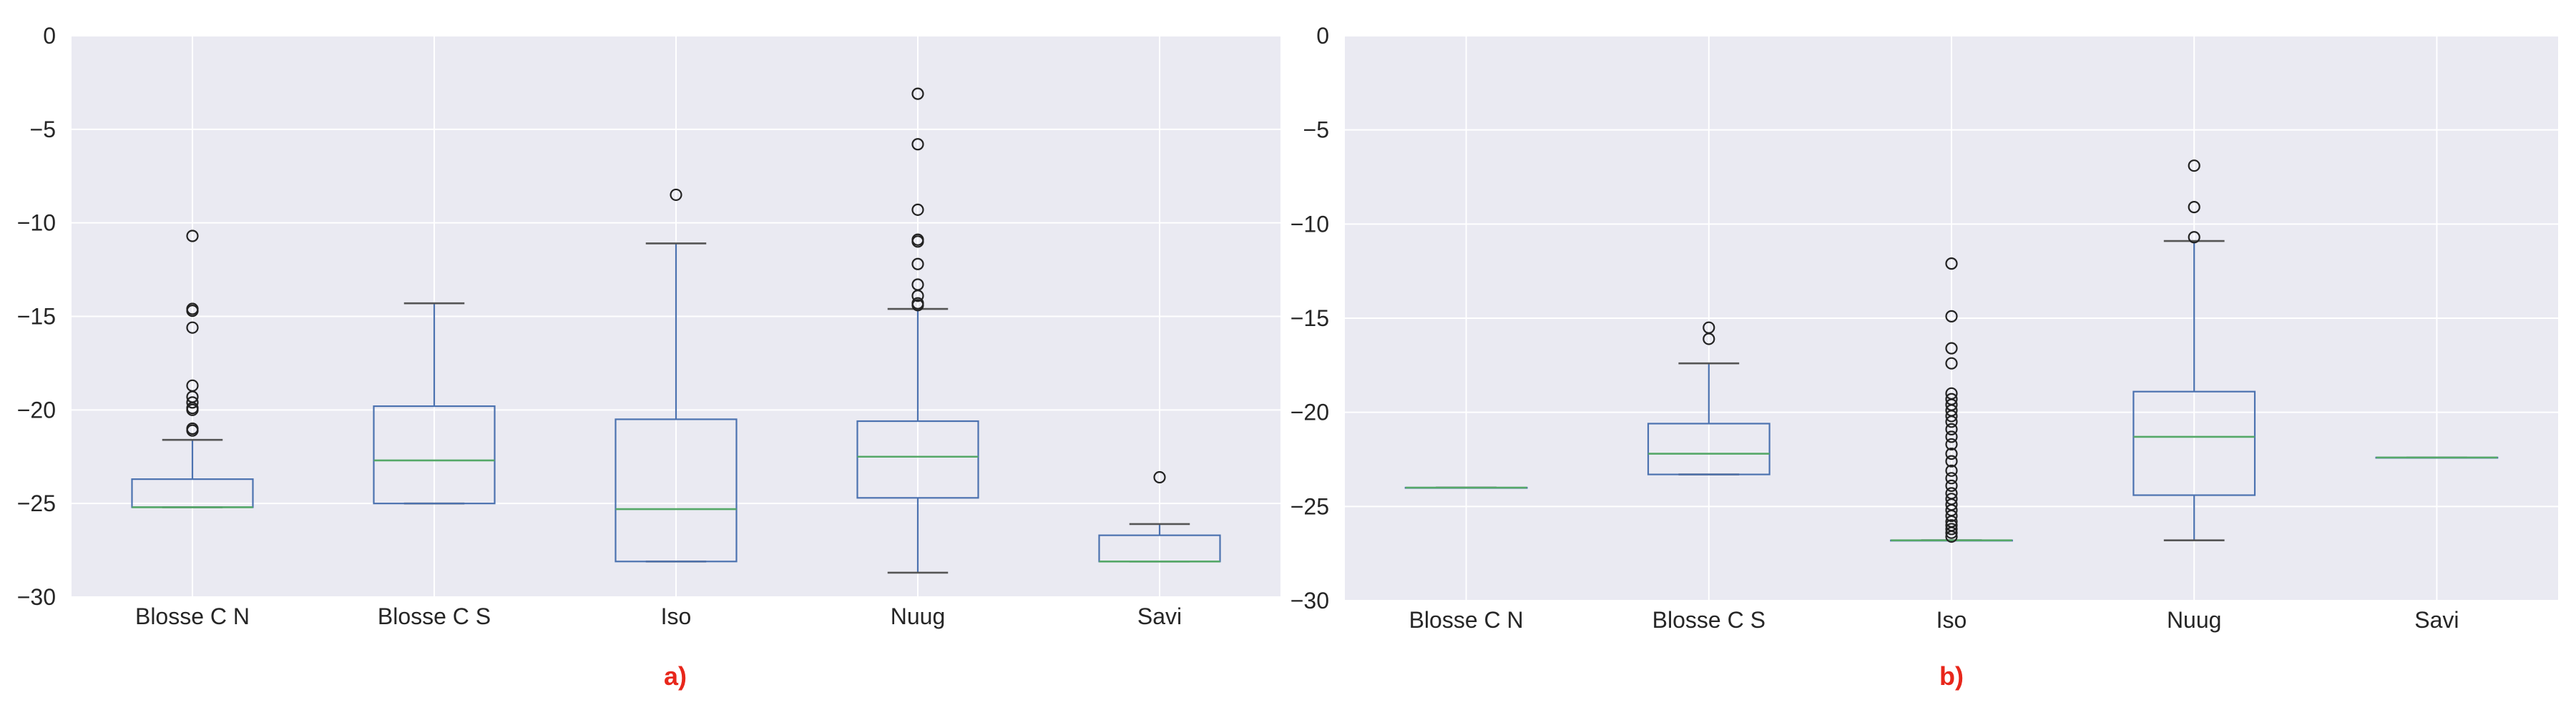  What do you see at coordinates (1159, 516) in the screenshot?
I see `box-savi` at bounding box center [1159, 516].